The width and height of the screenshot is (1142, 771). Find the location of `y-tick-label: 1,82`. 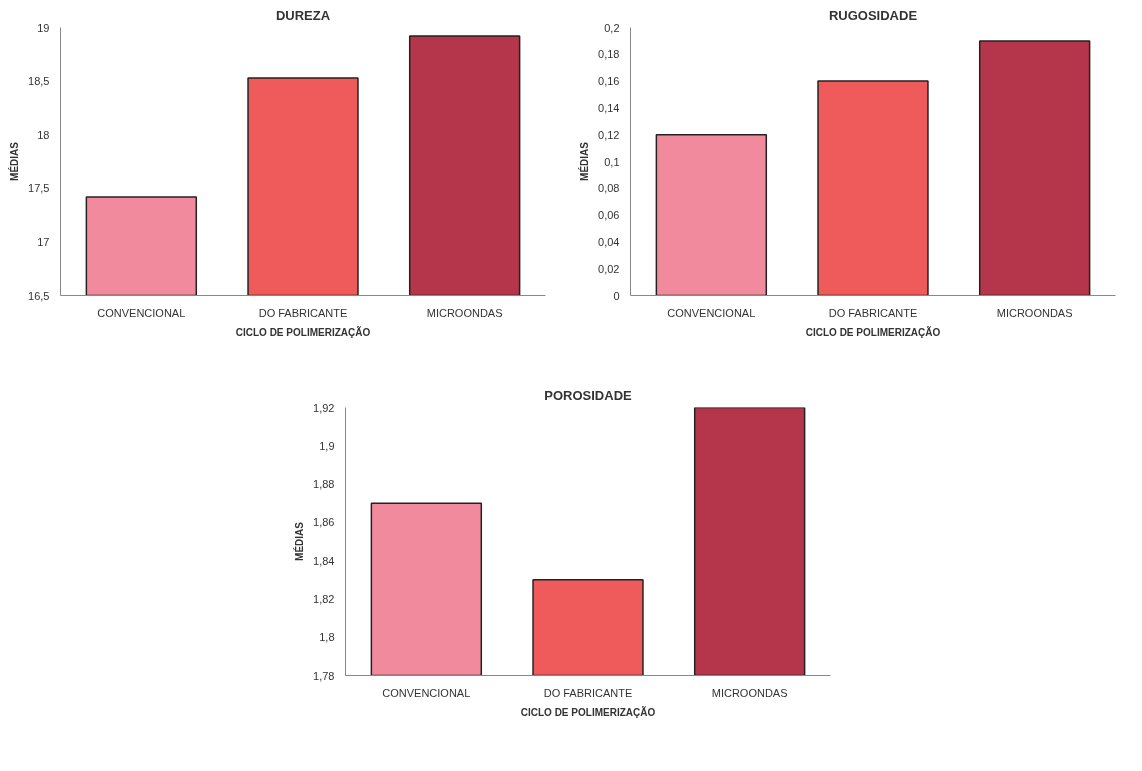

y-tick-label: 1,82 is located at coordinates (324, 598).